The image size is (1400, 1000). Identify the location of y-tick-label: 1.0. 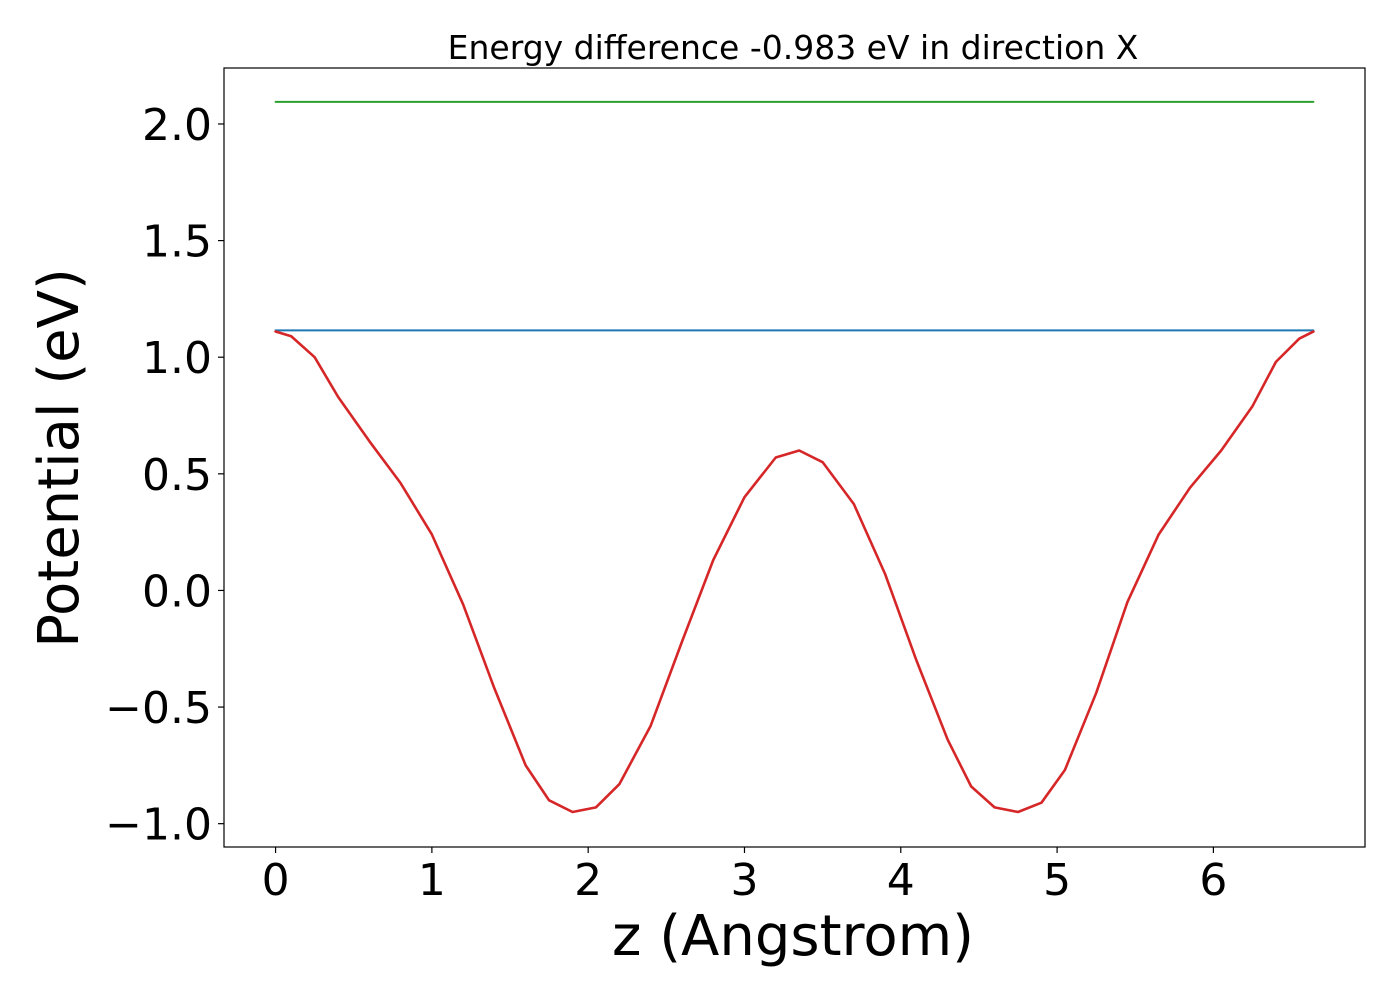
(177, 358).